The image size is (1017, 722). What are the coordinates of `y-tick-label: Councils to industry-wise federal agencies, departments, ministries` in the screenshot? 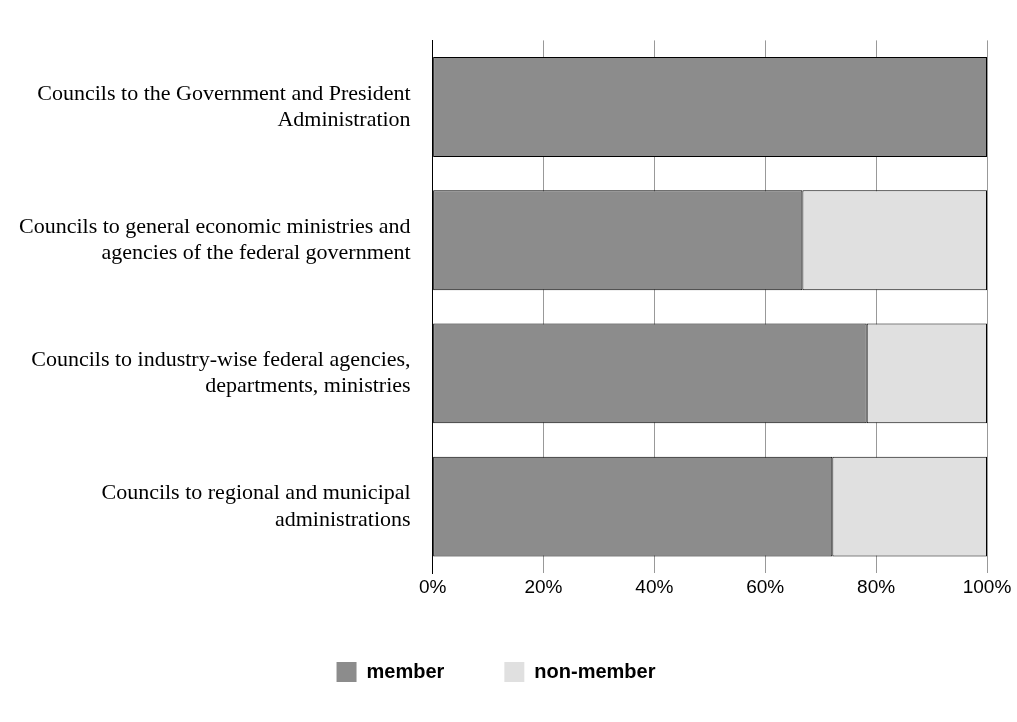 It's located at (221, 371).